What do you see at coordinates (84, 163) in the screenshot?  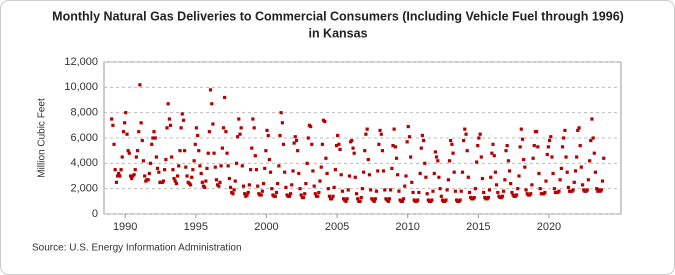 I see `y-tick-label: 4,000` at bounding box center [84, 163].